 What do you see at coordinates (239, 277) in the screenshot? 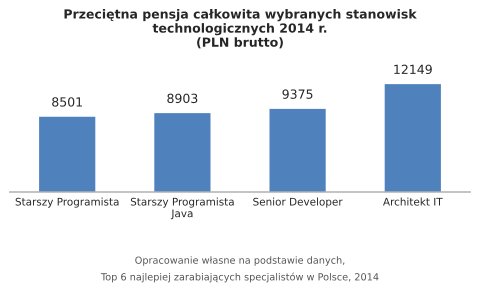
I see `text: Top 6 najlepiej zarabiających specjalistów w Polsce, 2014` at bounding box center [239, 277].